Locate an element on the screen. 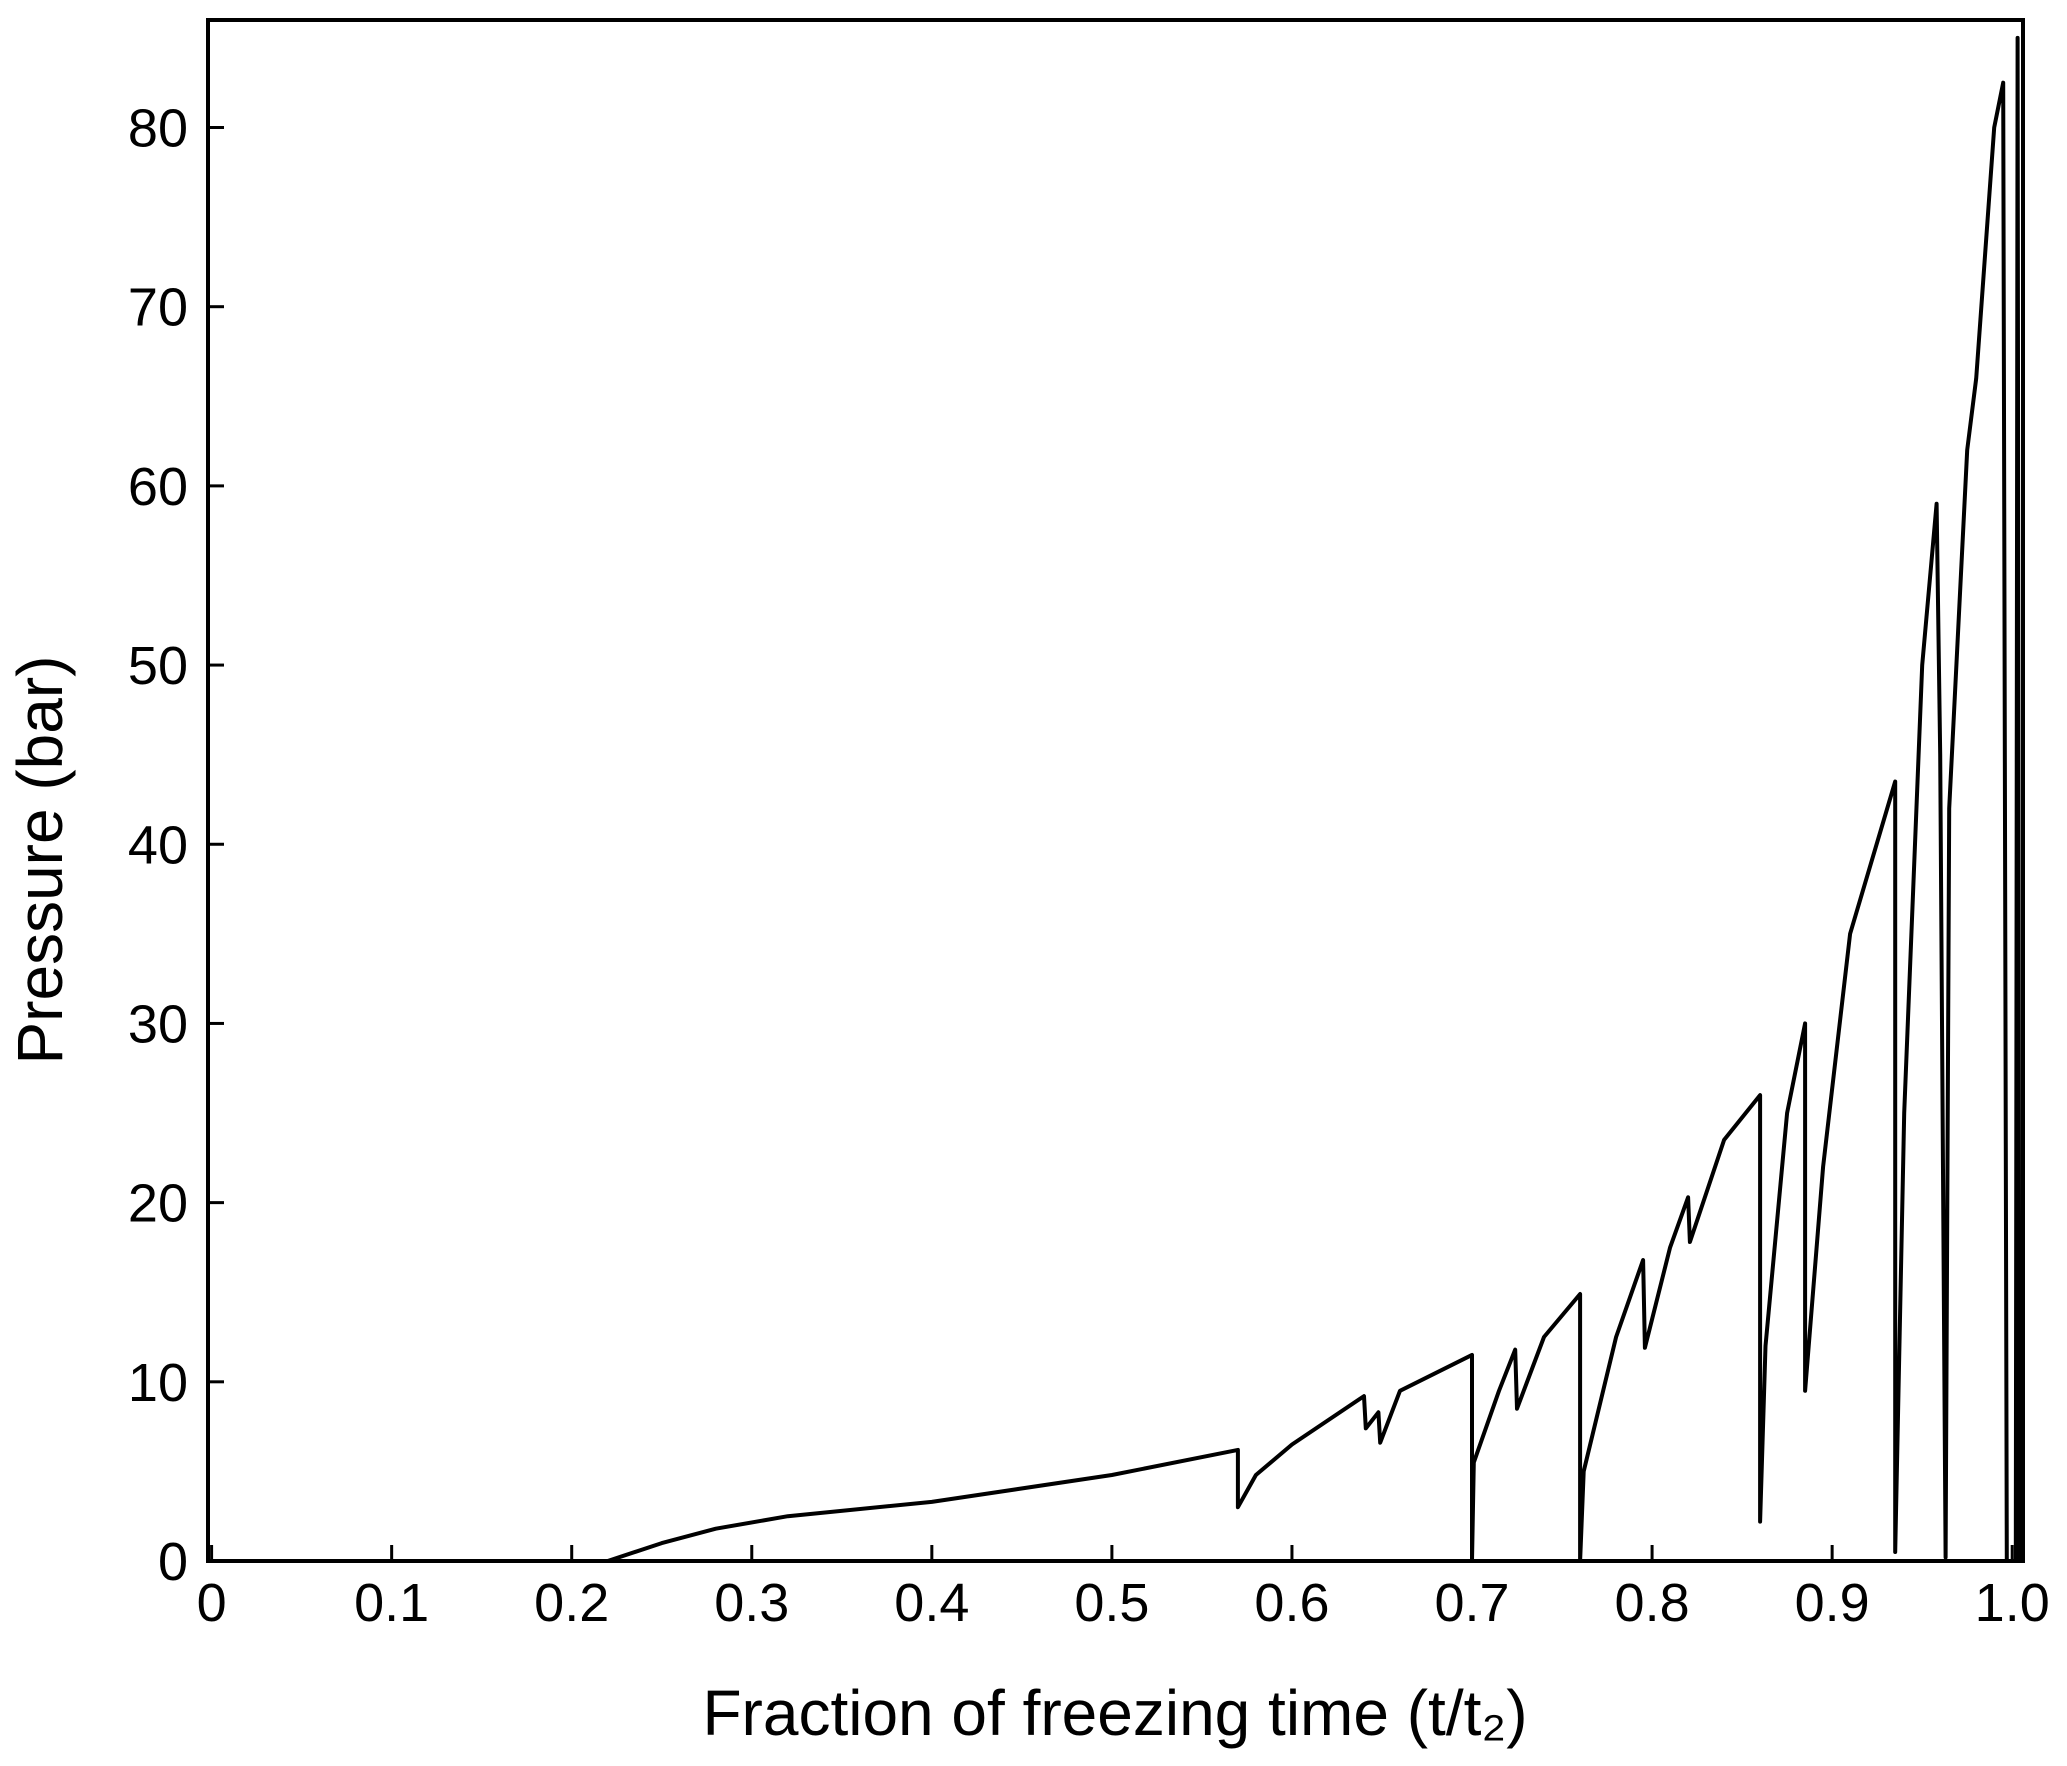  y-axis-title: Pressure (bar) is located at coordinates (40, 860).